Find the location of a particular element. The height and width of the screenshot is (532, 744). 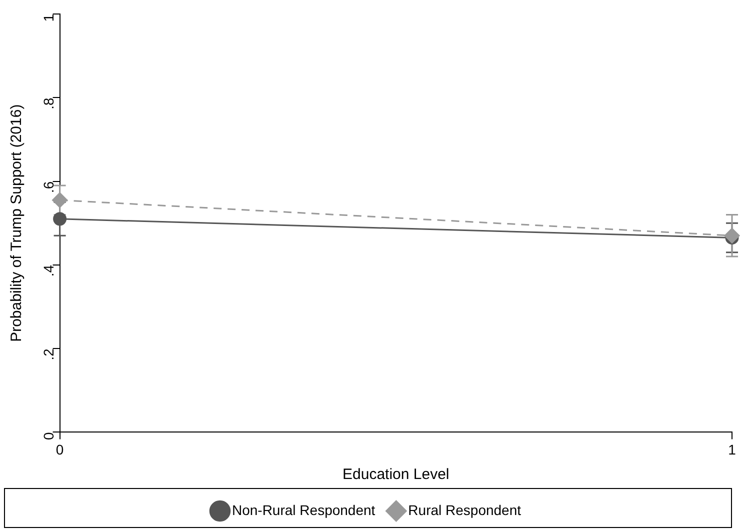

y-tick-label: .8 is located at coordinates (48, 103).